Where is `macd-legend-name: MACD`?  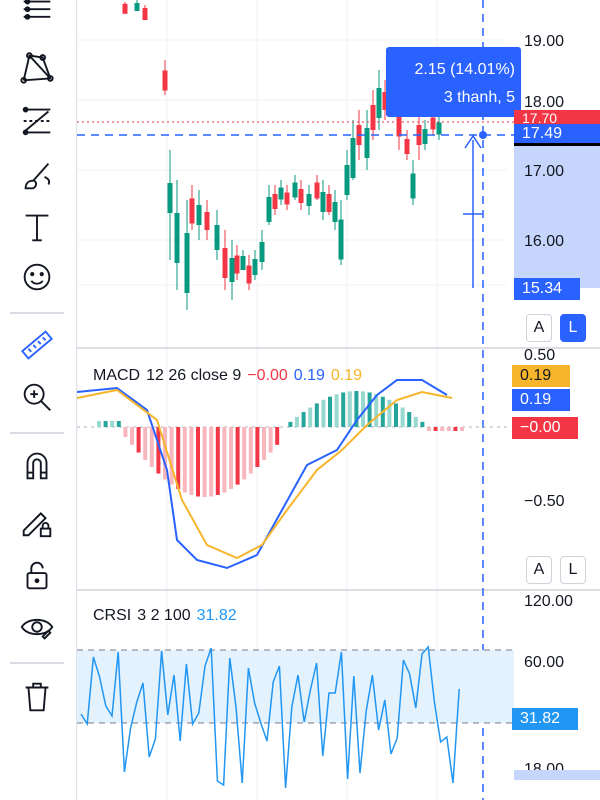 macd-legend-name: MACD is located at coordinates (117, 375).